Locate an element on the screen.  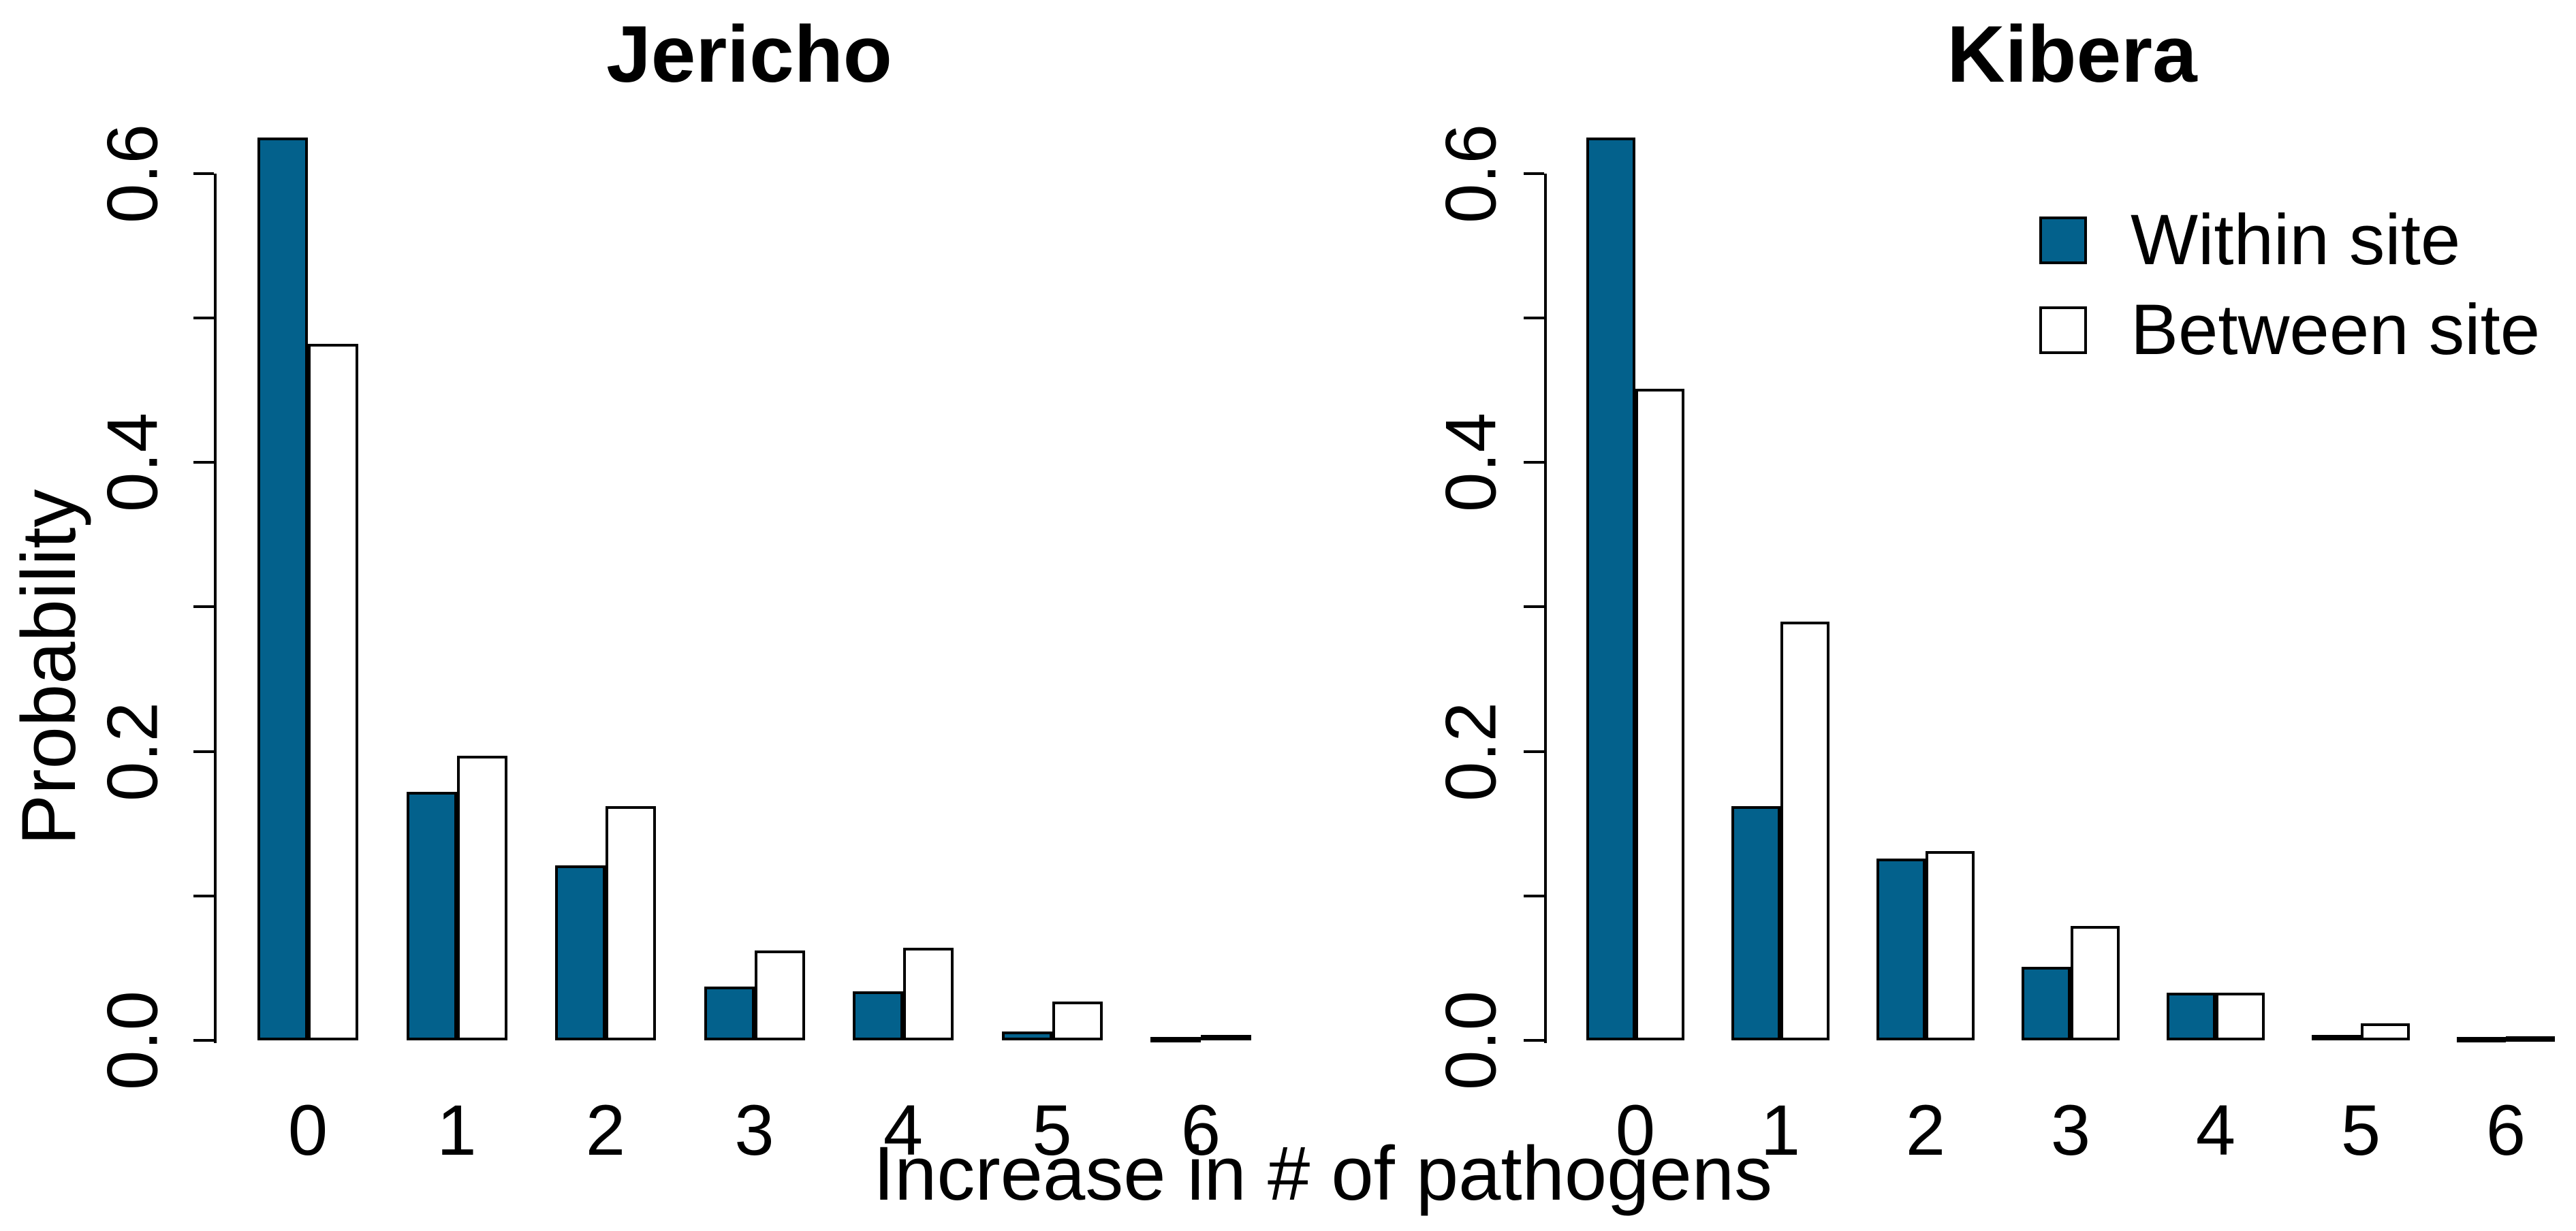
legend-label-between: Between site is located at coordinates (2336, 330).